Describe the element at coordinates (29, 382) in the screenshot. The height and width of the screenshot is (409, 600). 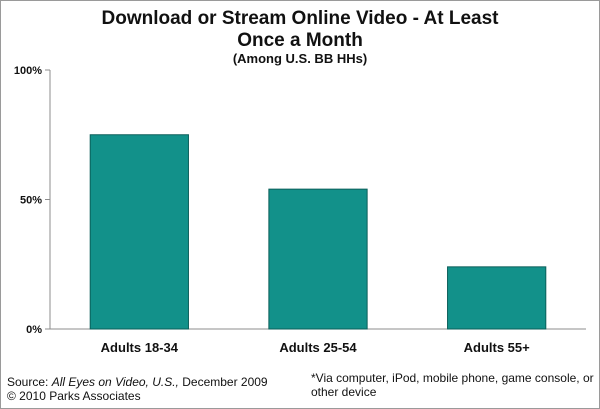
I see `source-prefix: Source:` at that location.